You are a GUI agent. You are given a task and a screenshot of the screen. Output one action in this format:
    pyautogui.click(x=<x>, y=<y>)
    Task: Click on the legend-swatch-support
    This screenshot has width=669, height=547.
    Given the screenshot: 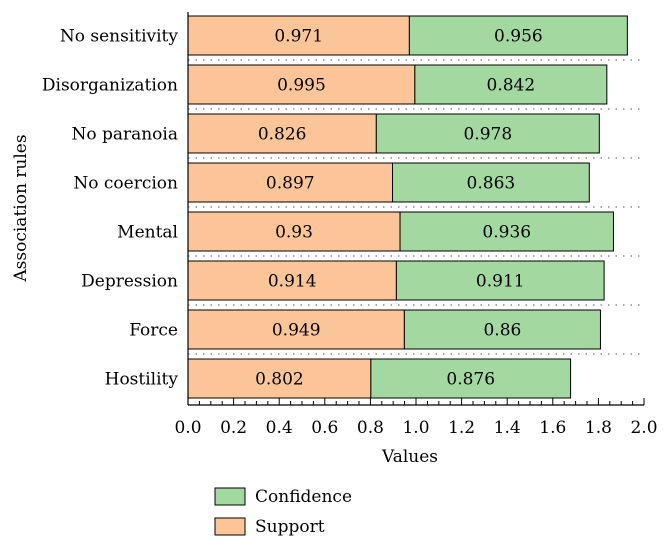 What is the action you would take?
    pyautogui.click(x=230, y=526)
    